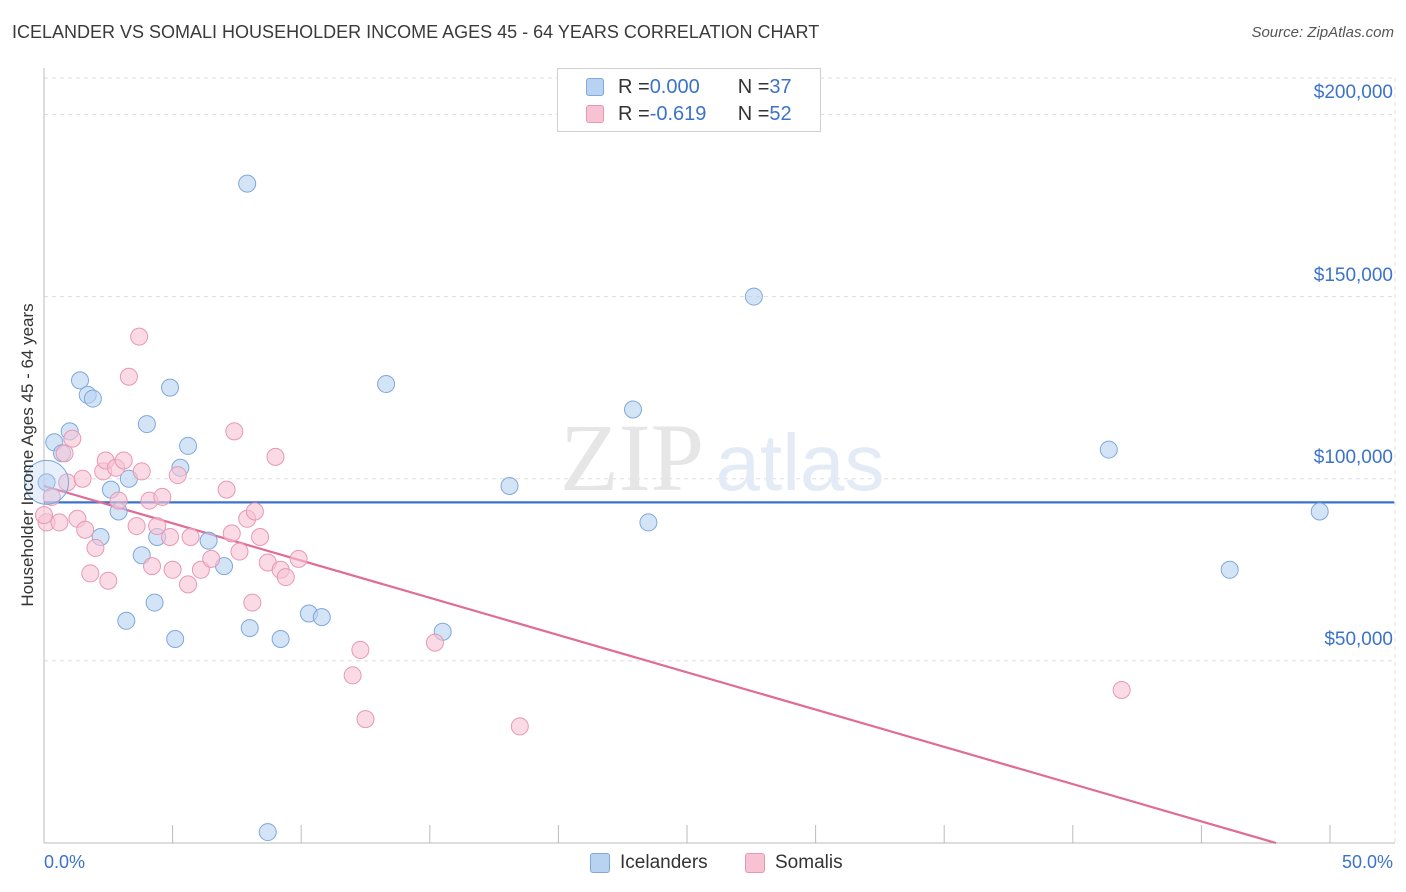  I want to click on series-swatch-pink, so click(755, 863).